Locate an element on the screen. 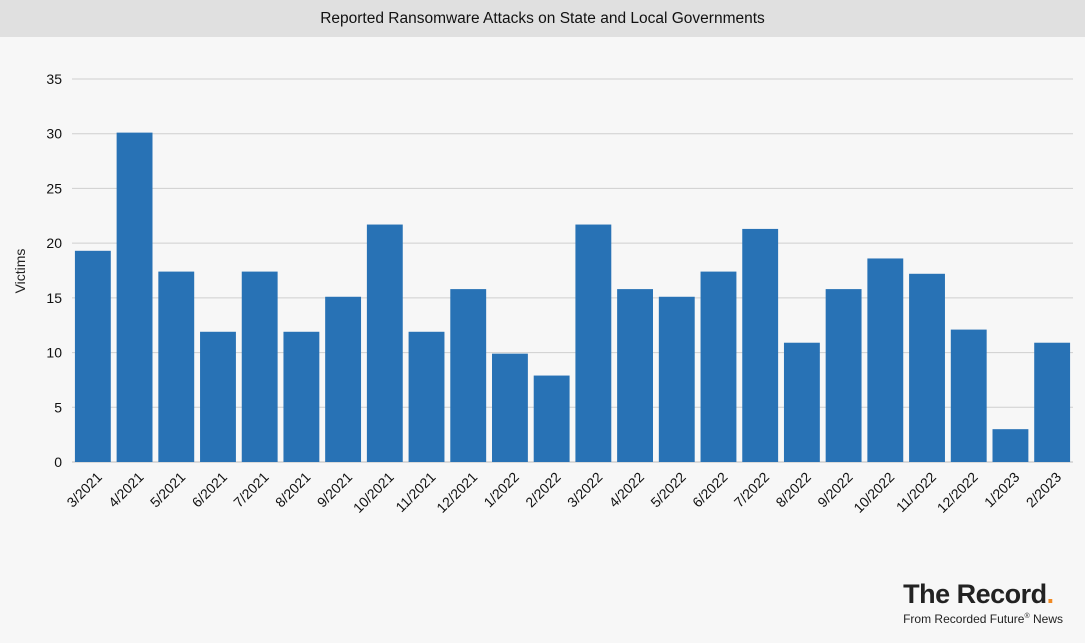 The image size is (1085, 643). y-tick-label: 5 is located at coordinates (58, 407).